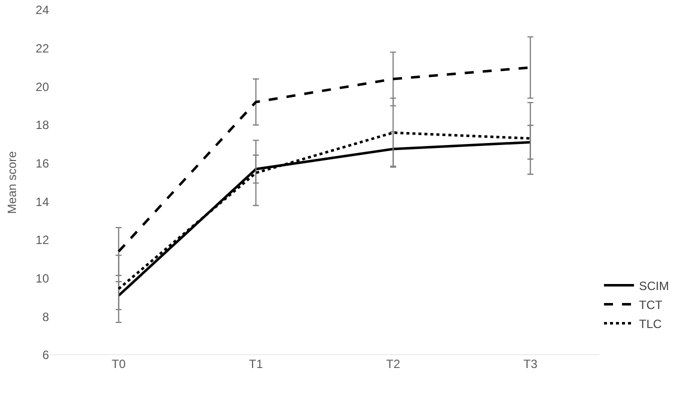 This screenshot has width=685, height=395. What do you see at coordinates (43, 87) in the screenshot?
I see `y-tick-label: 20` at bounding box center [43, 87].